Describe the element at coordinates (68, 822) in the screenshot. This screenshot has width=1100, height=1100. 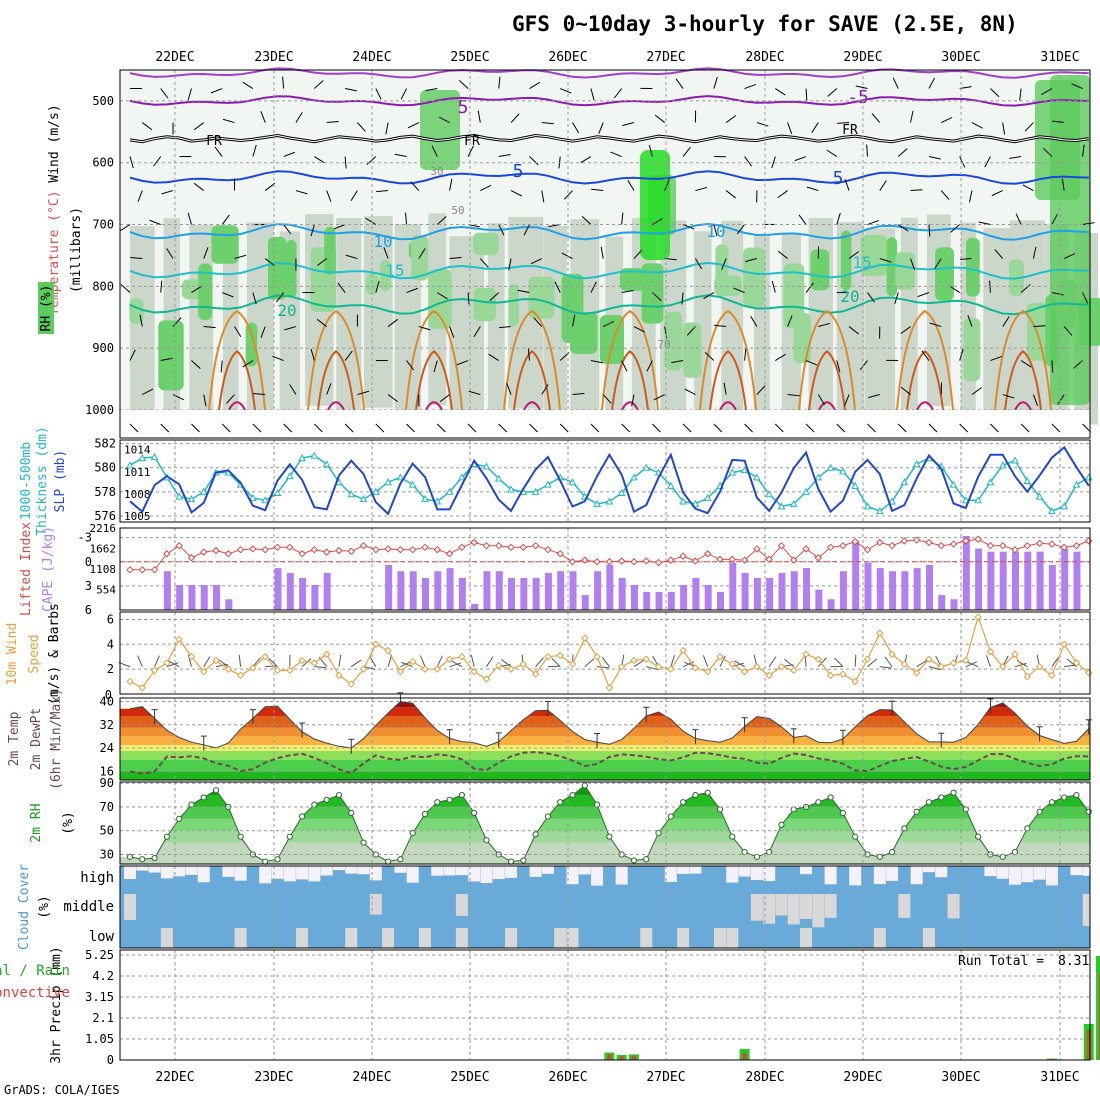
I see `axis-label-rh-2: (%)` at that location.